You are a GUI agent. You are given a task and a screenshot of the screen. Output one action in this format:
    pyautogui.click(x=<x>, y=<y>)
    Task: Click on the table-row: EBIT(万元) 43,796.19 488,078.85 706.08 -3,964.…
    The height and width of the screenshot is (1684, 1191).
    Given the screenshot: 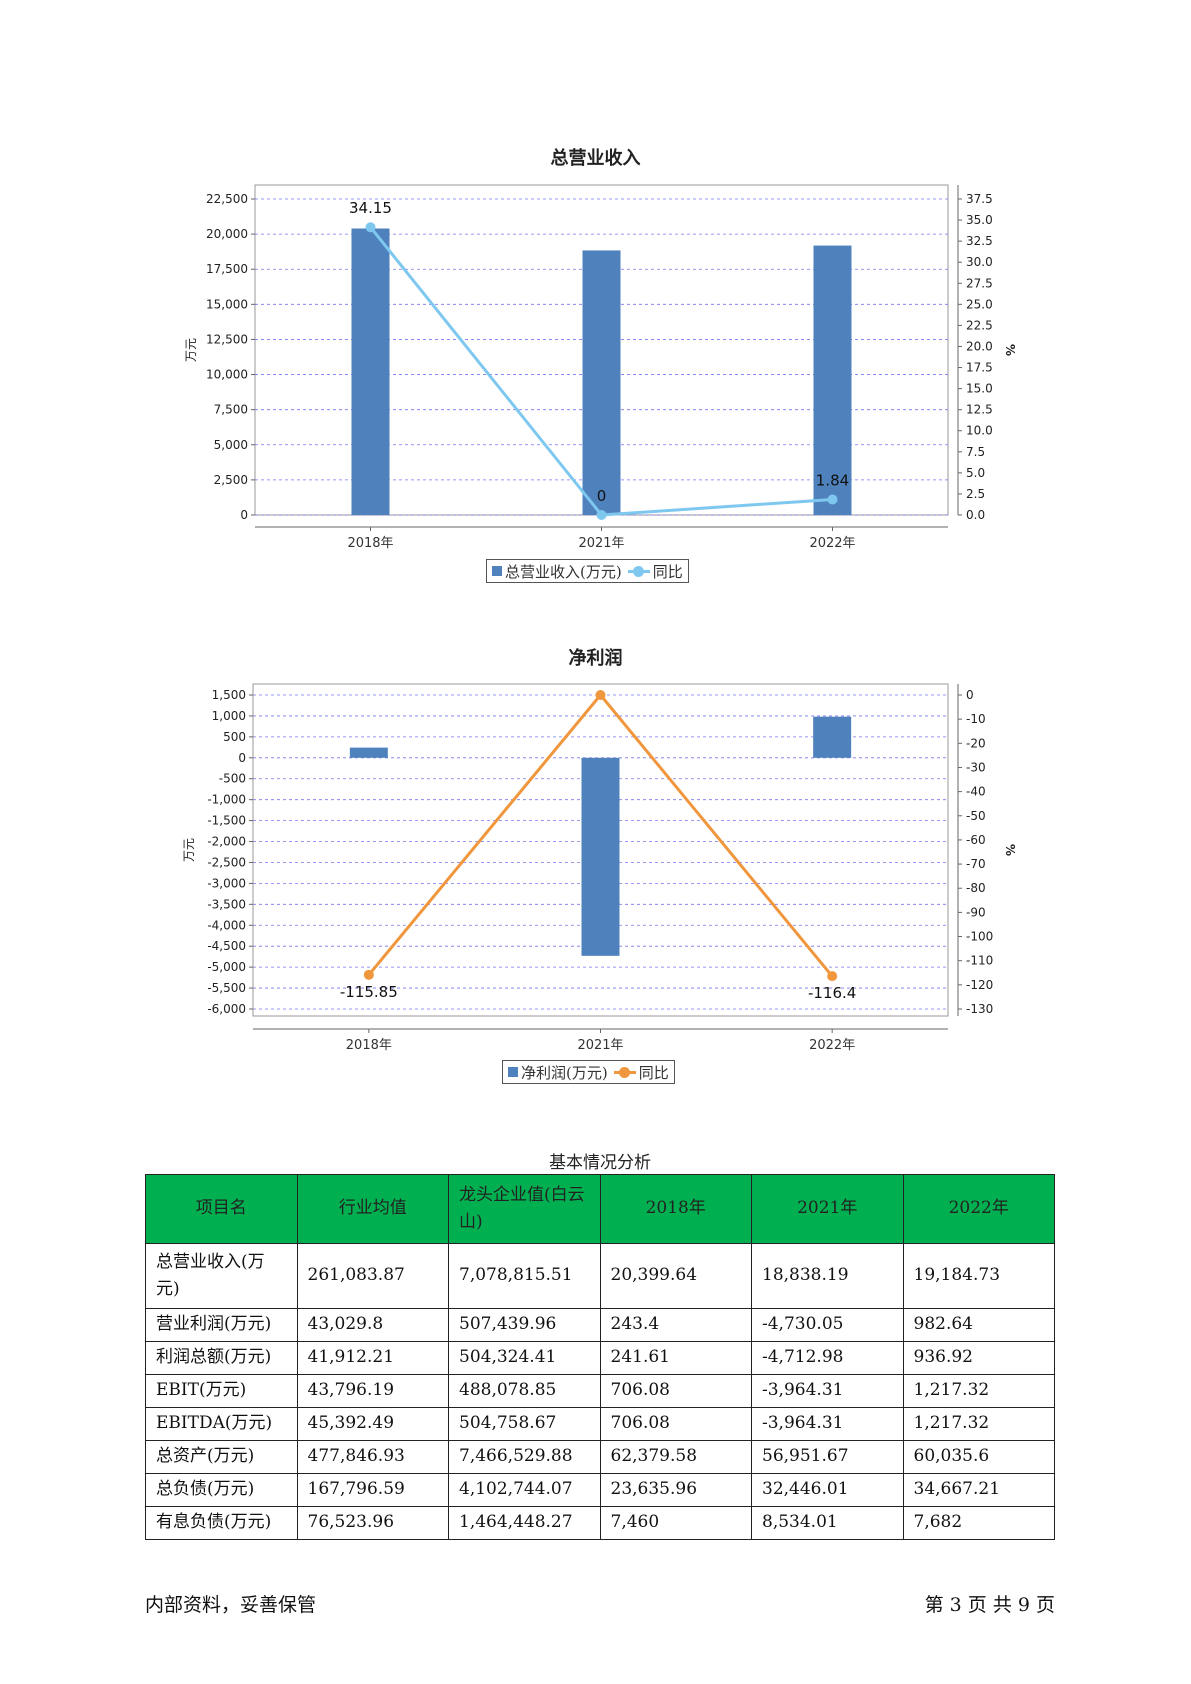 What is the action you would take?
    pyautogui.click(x=600, y=1391)
    